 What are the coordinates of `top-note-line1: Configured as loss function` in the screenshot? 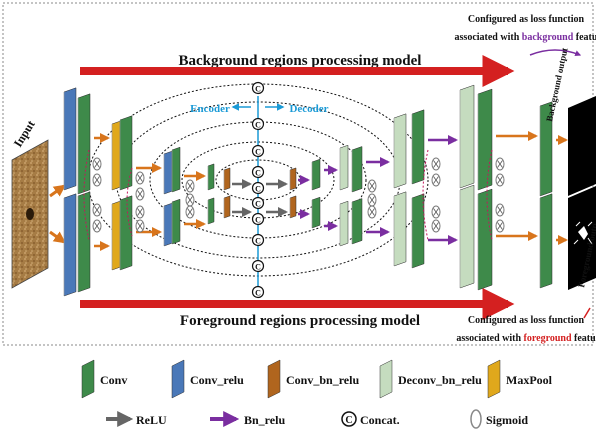 It's located at (526, 19).